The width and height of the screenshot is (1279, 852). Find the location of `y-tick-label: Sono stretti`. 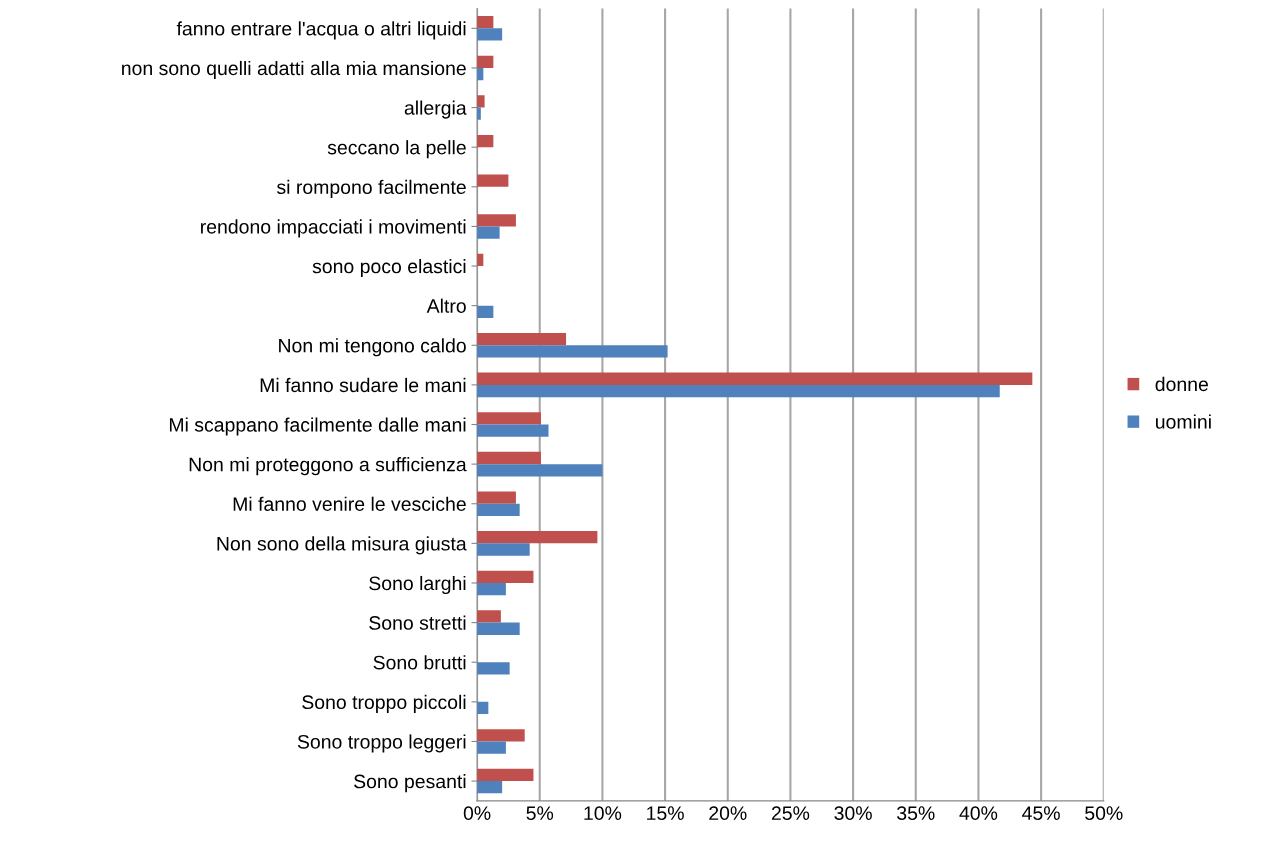

y-tick-label: Sono stretti is located at coordinates (417, 622).